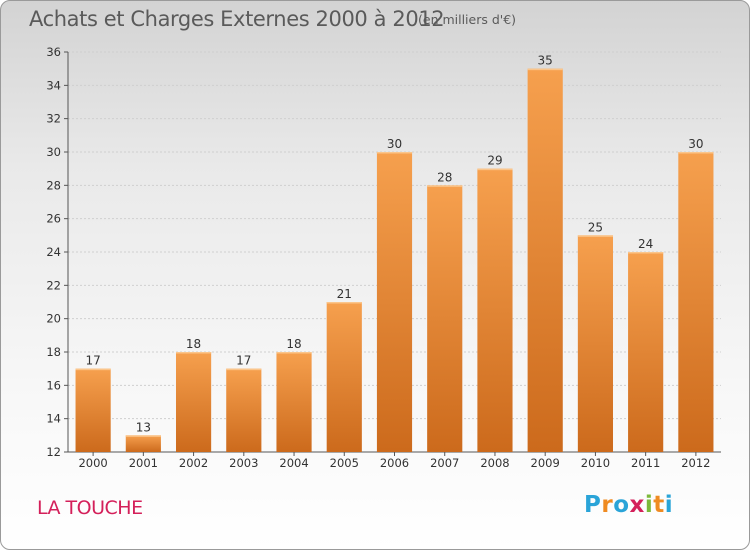  I want to click on x-tick-label: 2010, so click(595, 463).